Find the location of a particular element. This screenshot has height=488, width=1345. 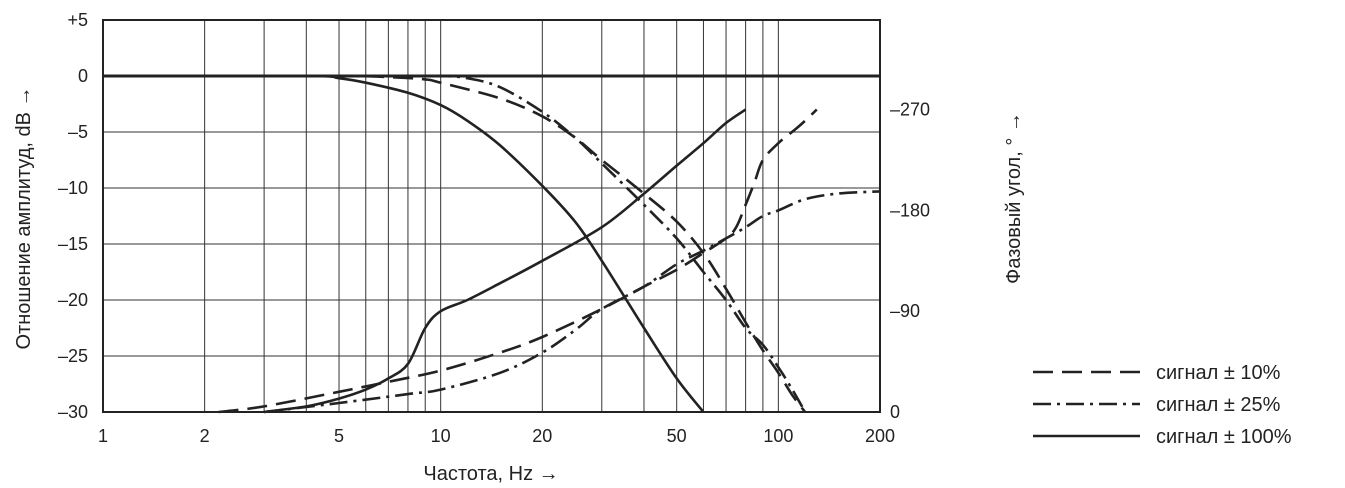

y-axis-title: Отношение амплитуд, dB → is located at coordinates (24, 217).